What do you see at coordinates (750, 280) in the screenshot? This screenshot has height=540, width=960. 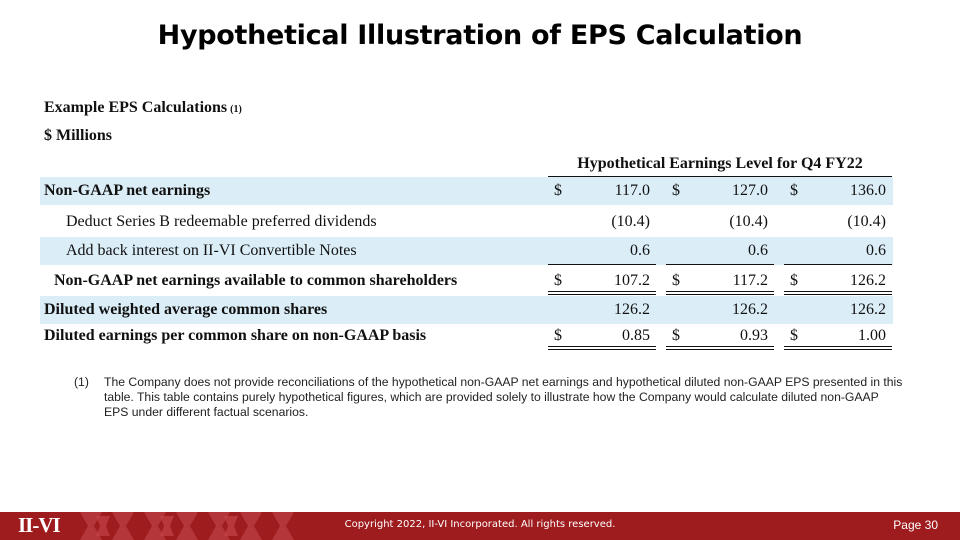 I see `value: 117.2` at bounding box center [750, 280].